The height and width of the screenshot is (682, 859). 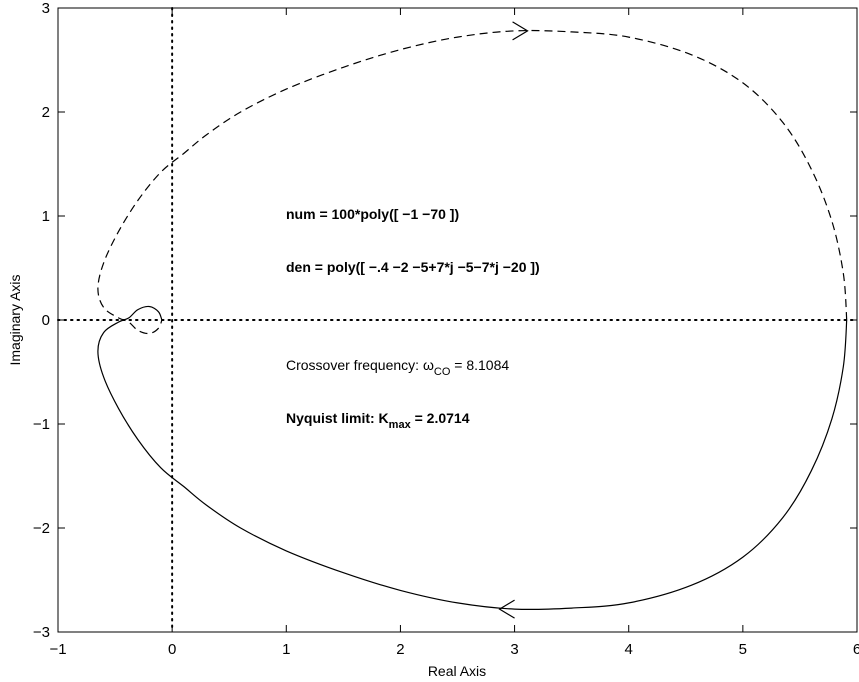 What do you see at coordinates (372, 214) in the screenshot?
I see `annotation-num: num = 100*poly([ −1 −70 ])` at bounding box center [372, 214].